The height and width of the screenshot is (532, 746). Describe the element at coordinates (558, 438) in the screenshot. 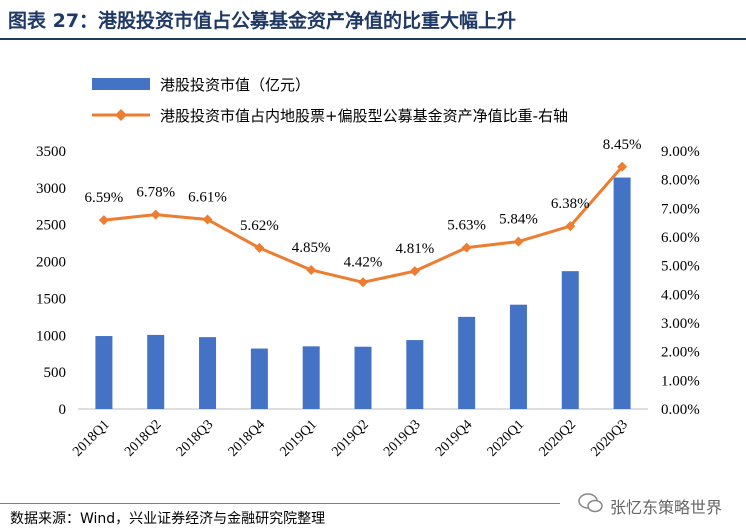

I see `x-tick-label: 2020Q2` at that location.